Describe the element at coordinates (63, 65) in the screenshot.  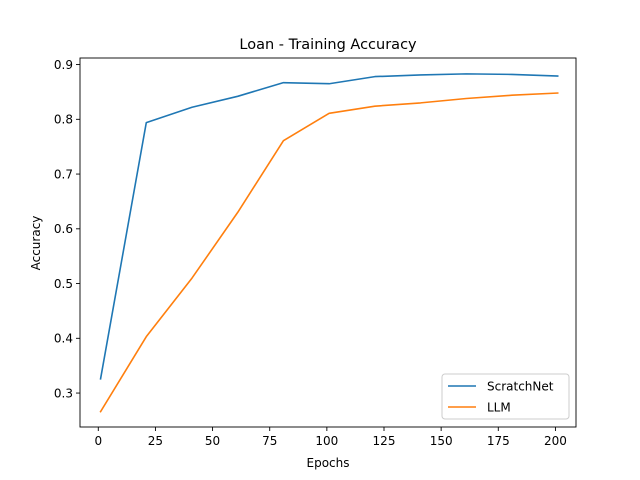
I see `y-tick-label: 0.9` at that location.